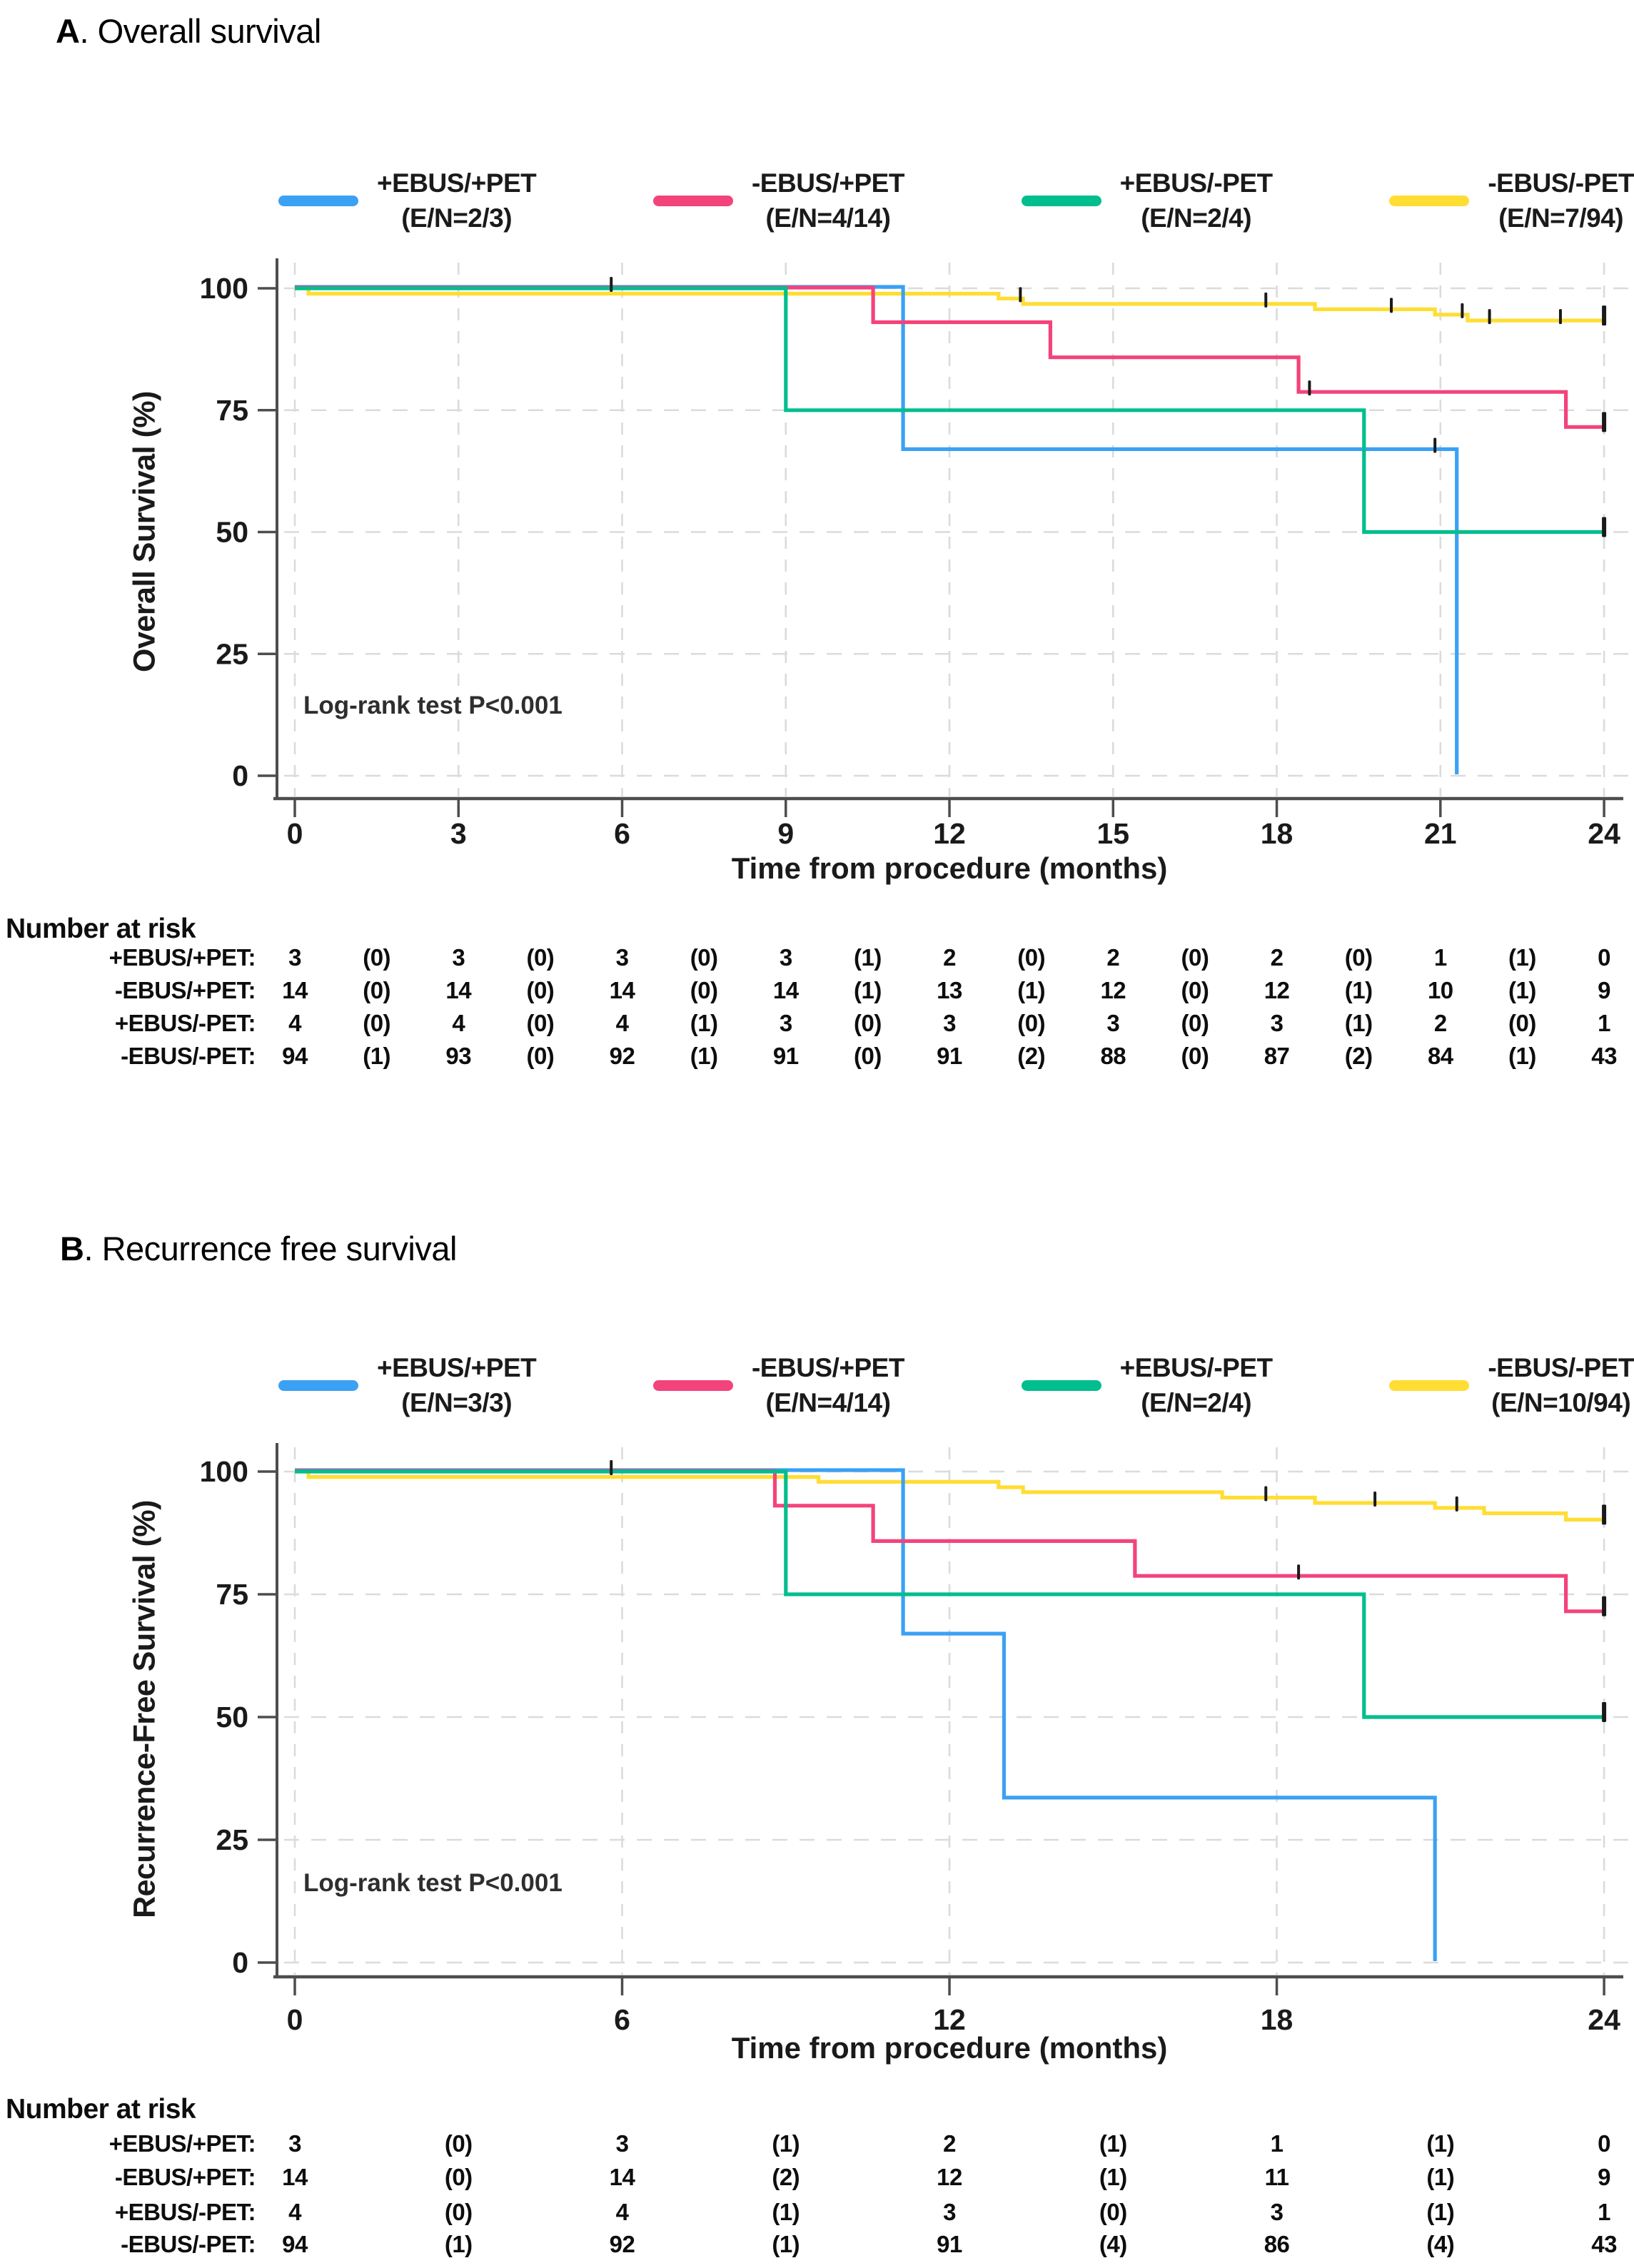 The image size is (1634, 2268). What do you see at coordinates (950, 868) in the screenshot?
I see `x-axis-title: Time from procedure (months)` at bounding box center [950, 868].